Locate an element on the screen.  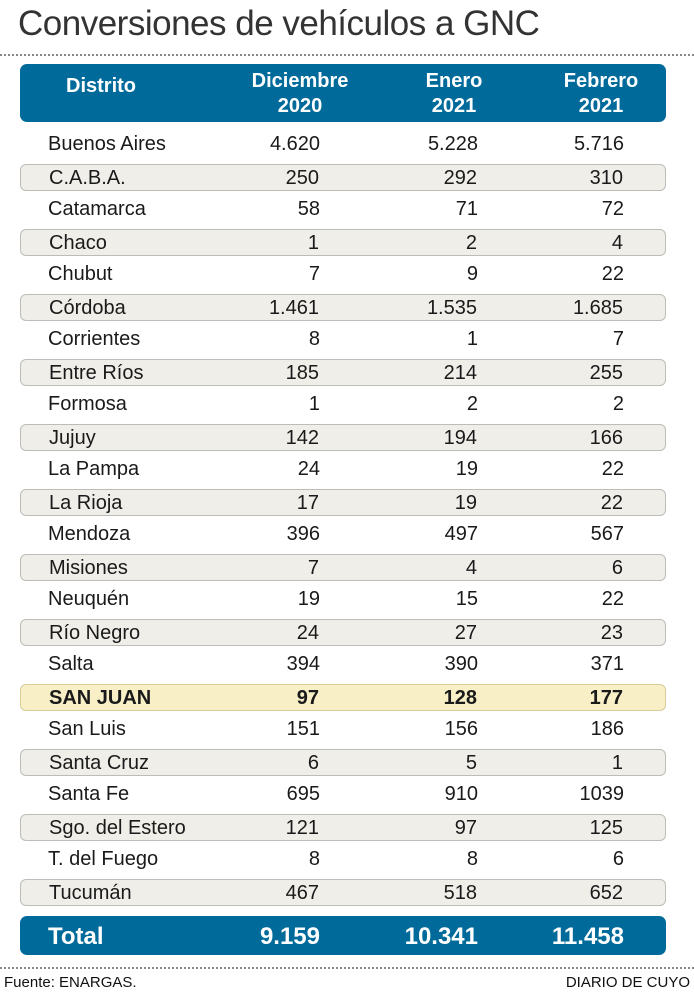
district-name: Jujuy is located at coordinates (72, 437).